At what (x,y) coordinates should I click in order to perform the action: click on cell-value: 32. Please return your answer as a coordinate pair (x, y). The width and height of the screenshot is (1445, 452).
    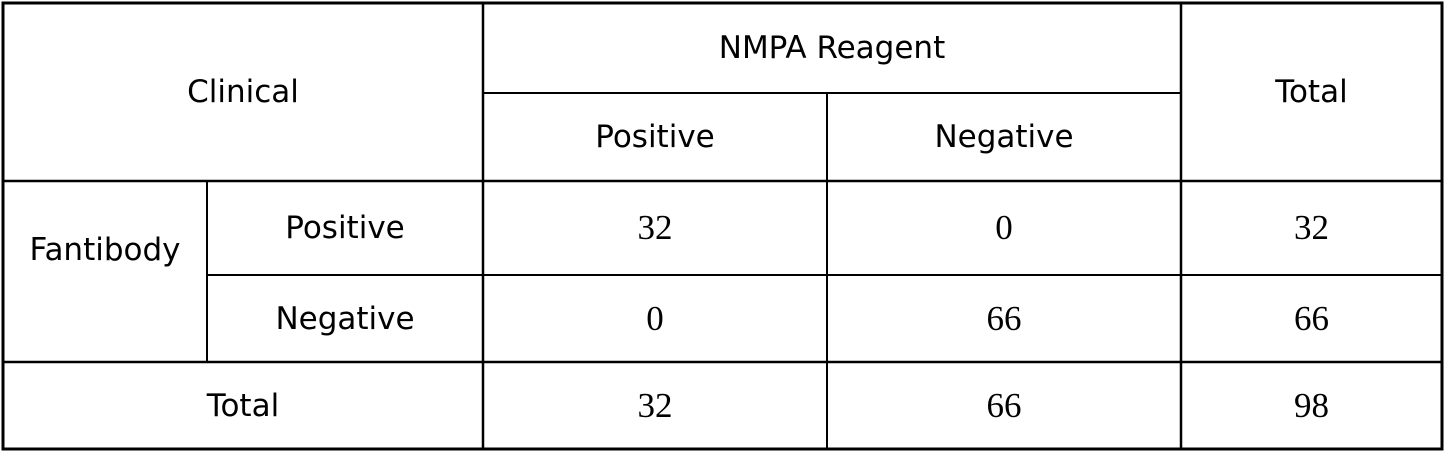
    Looking at the image, I should click on (655, 227).